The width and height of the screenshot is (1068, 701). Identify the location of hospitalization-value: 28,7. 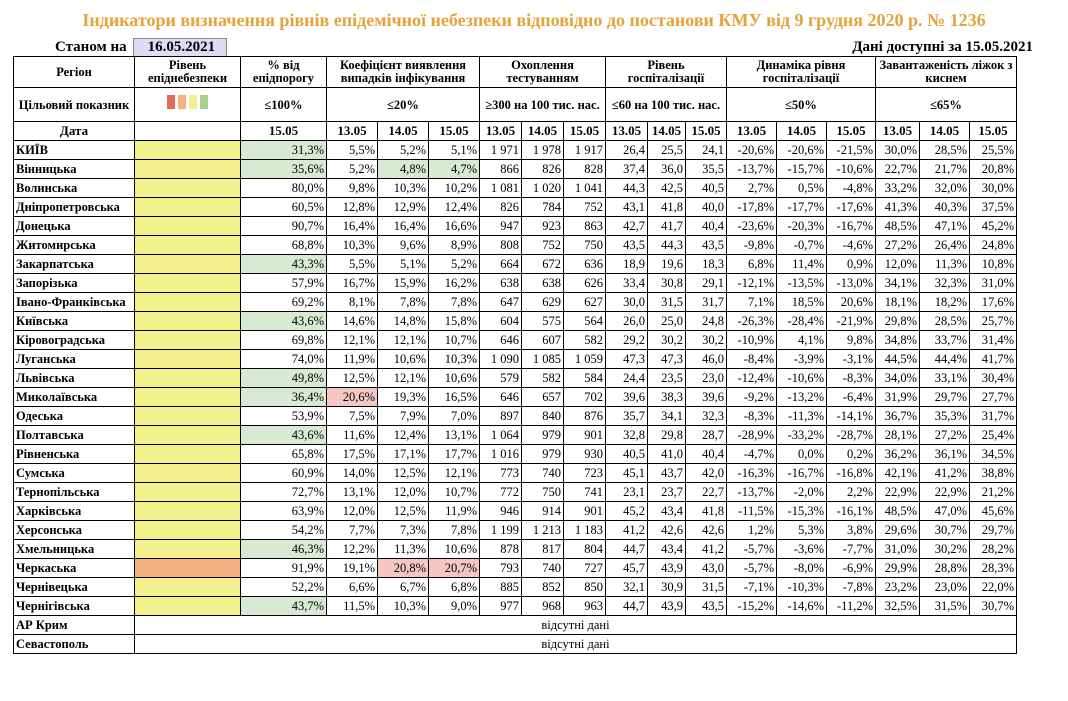
(706, 435).